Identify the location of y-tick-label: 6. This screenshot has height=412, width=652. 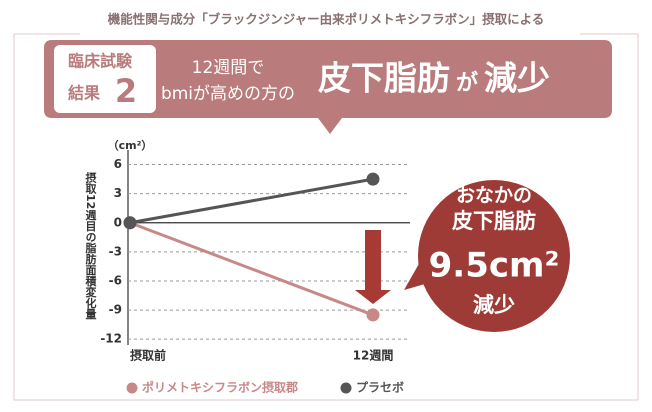
(118, 164).